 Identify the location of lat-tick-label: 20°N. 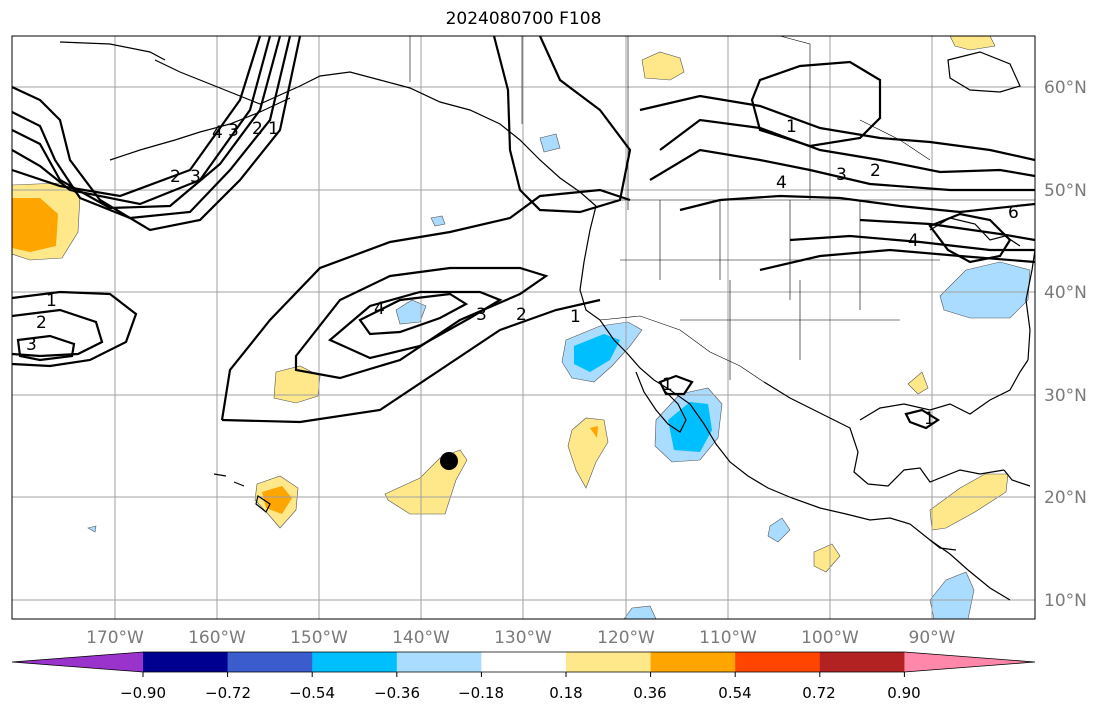
(1065, 498).